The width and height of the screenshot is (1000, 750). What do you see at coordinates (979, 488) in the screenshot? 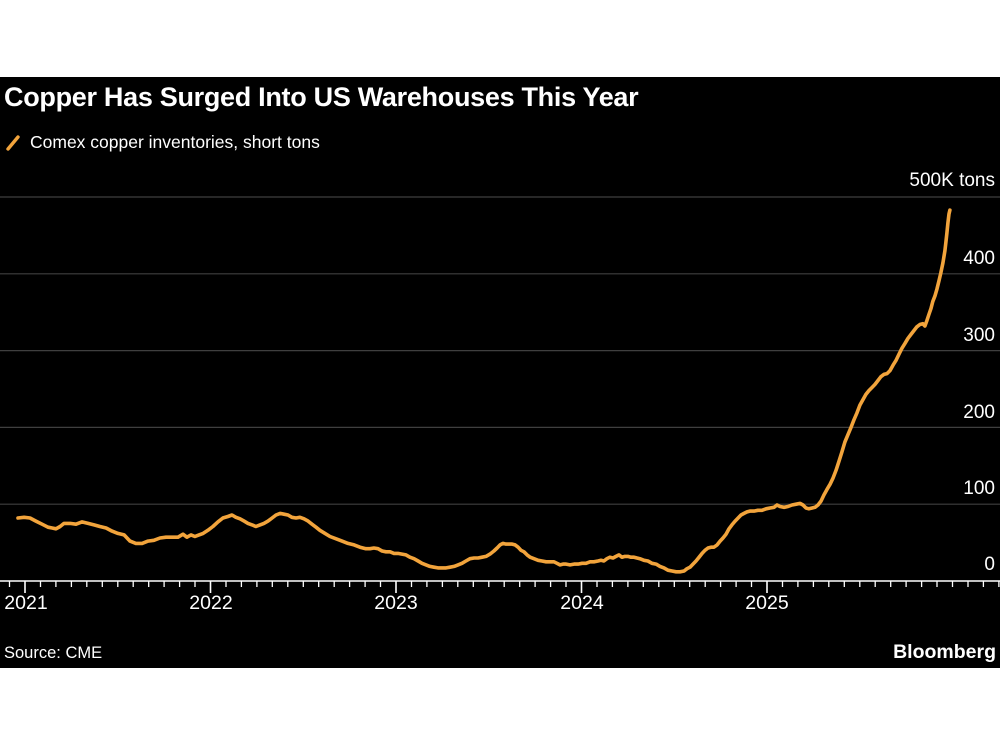
I see `y-axis-label: 100` at bounding box center [979, 488].